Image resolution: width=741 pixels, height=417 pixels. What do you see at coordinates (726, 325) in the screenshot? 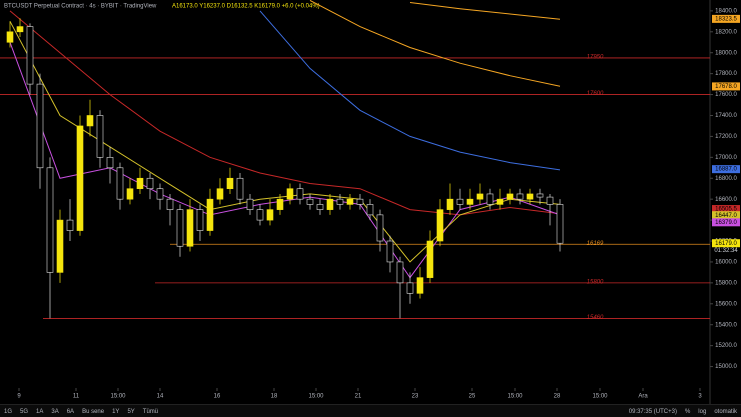
I see `y-tick-label: 15400.0` at bounding box center [726, 325].